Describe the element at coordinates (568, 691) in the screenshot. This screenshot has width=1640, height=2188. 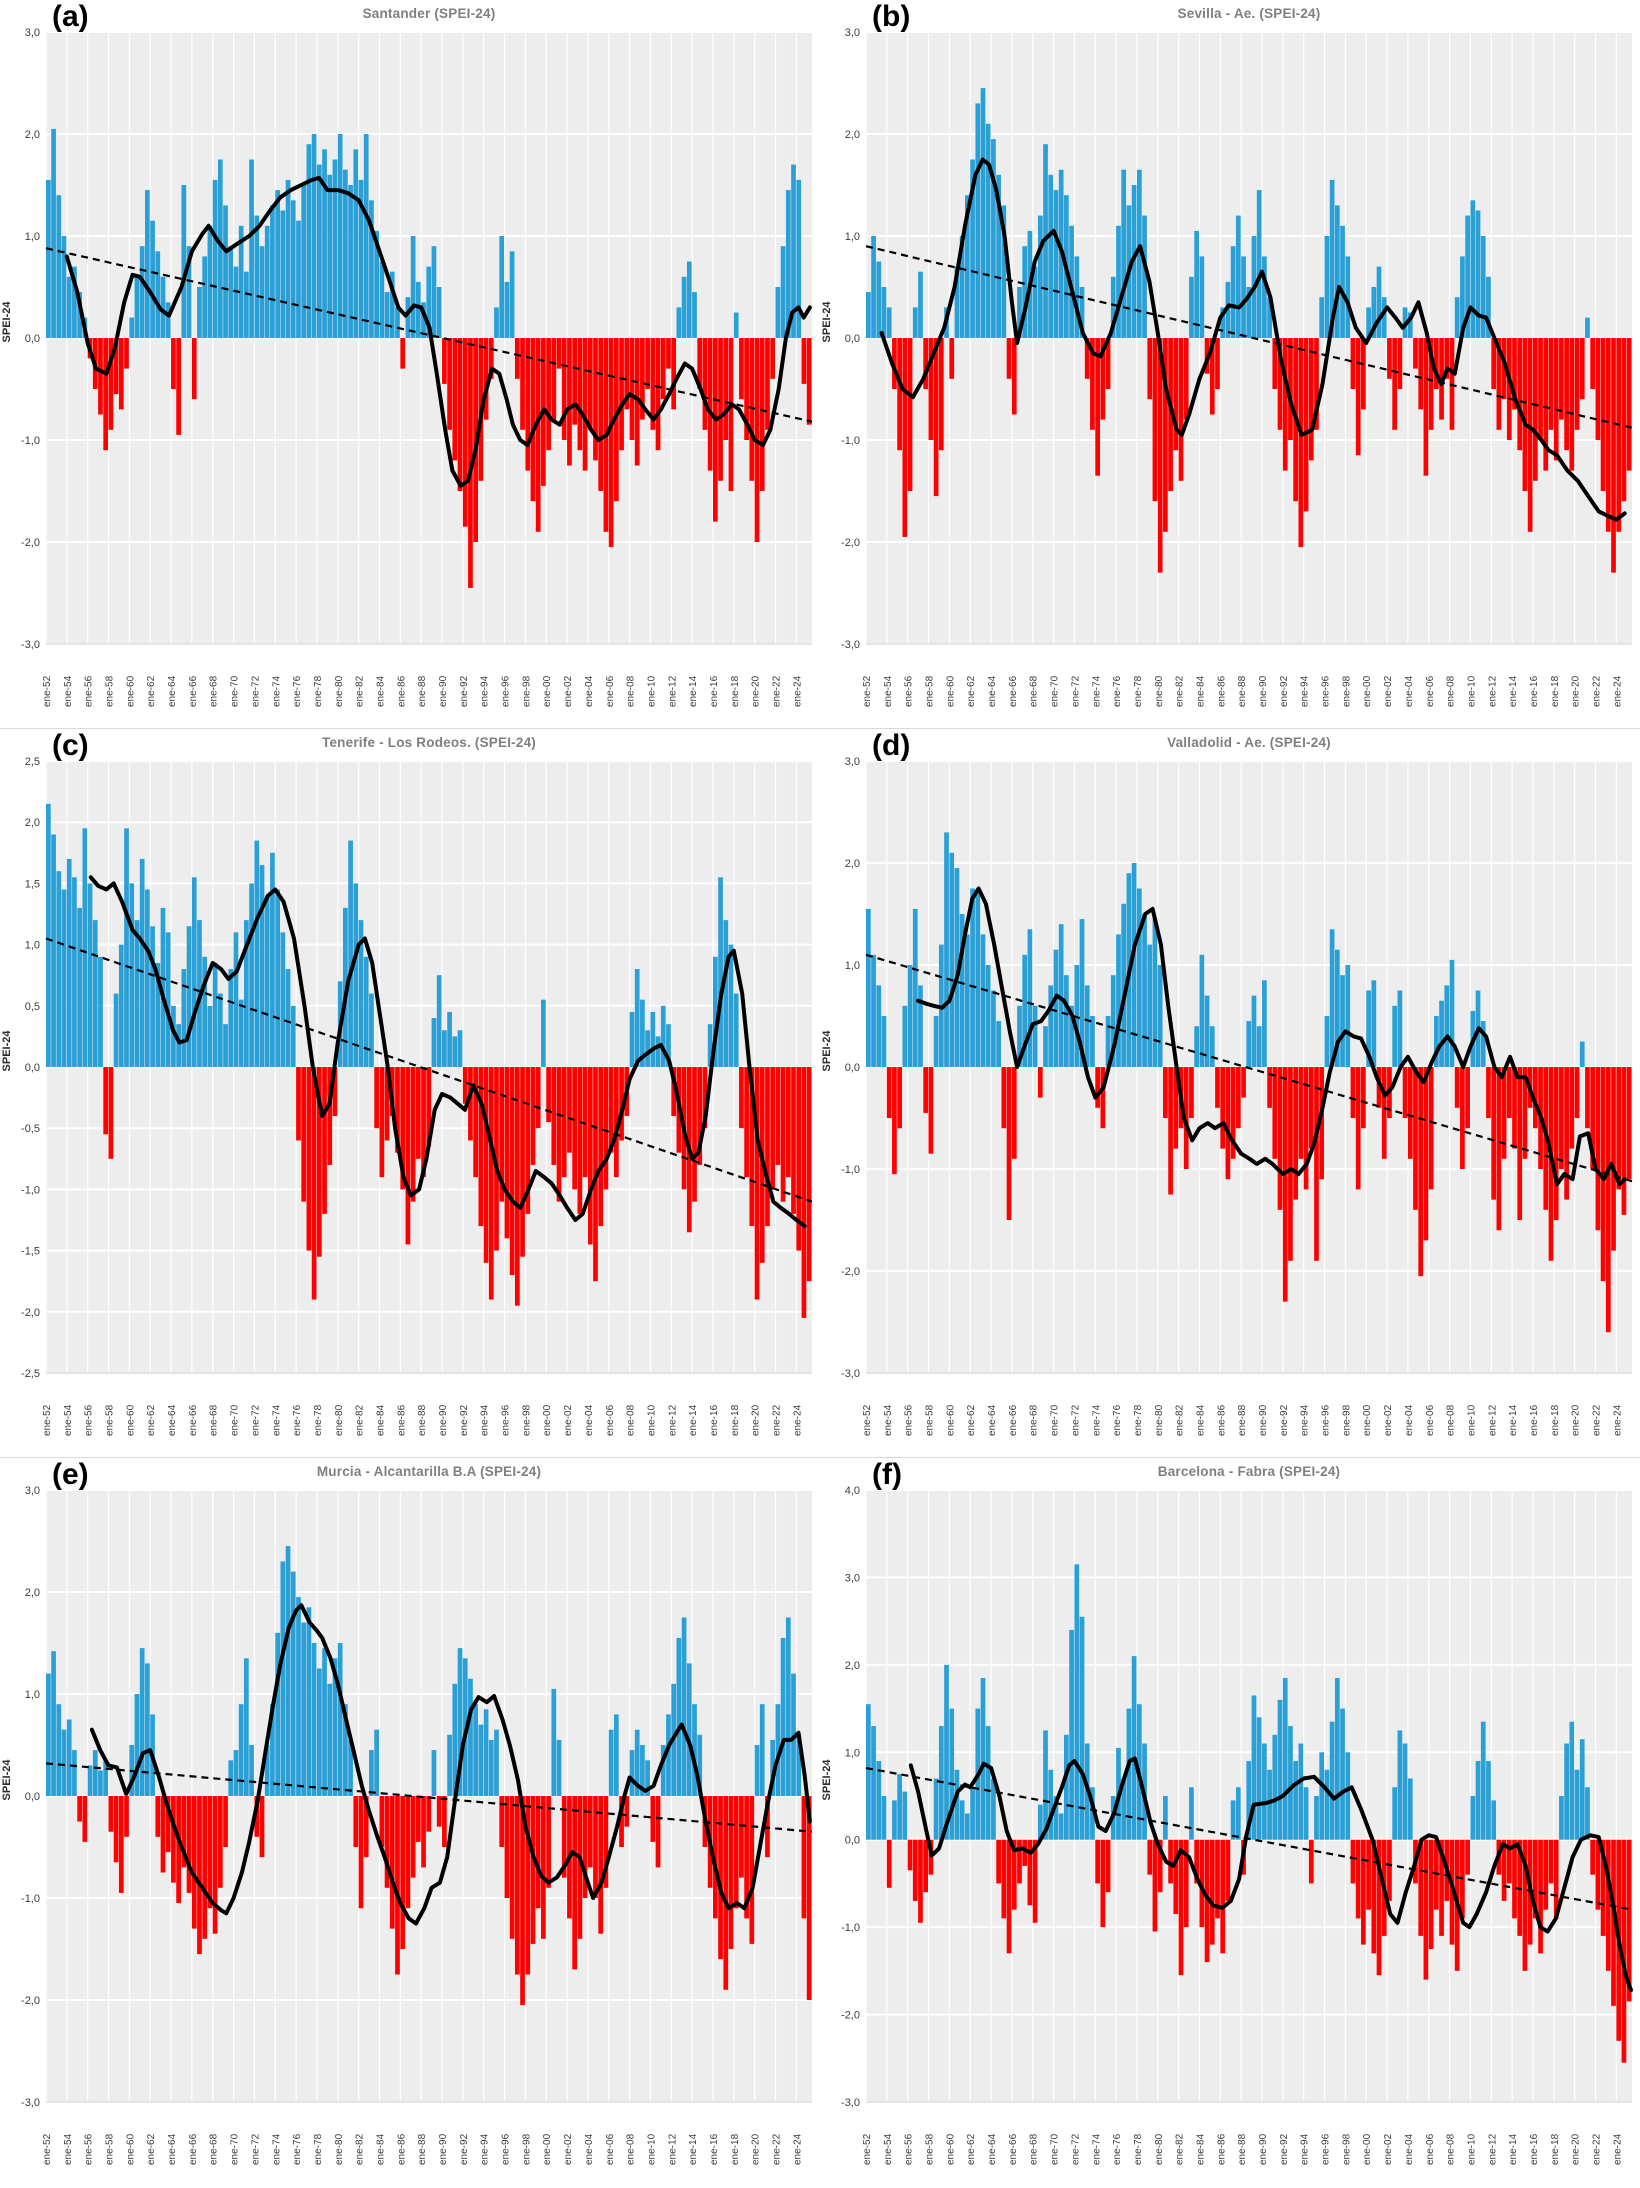
I see `svg-text: ene-02` at that location.